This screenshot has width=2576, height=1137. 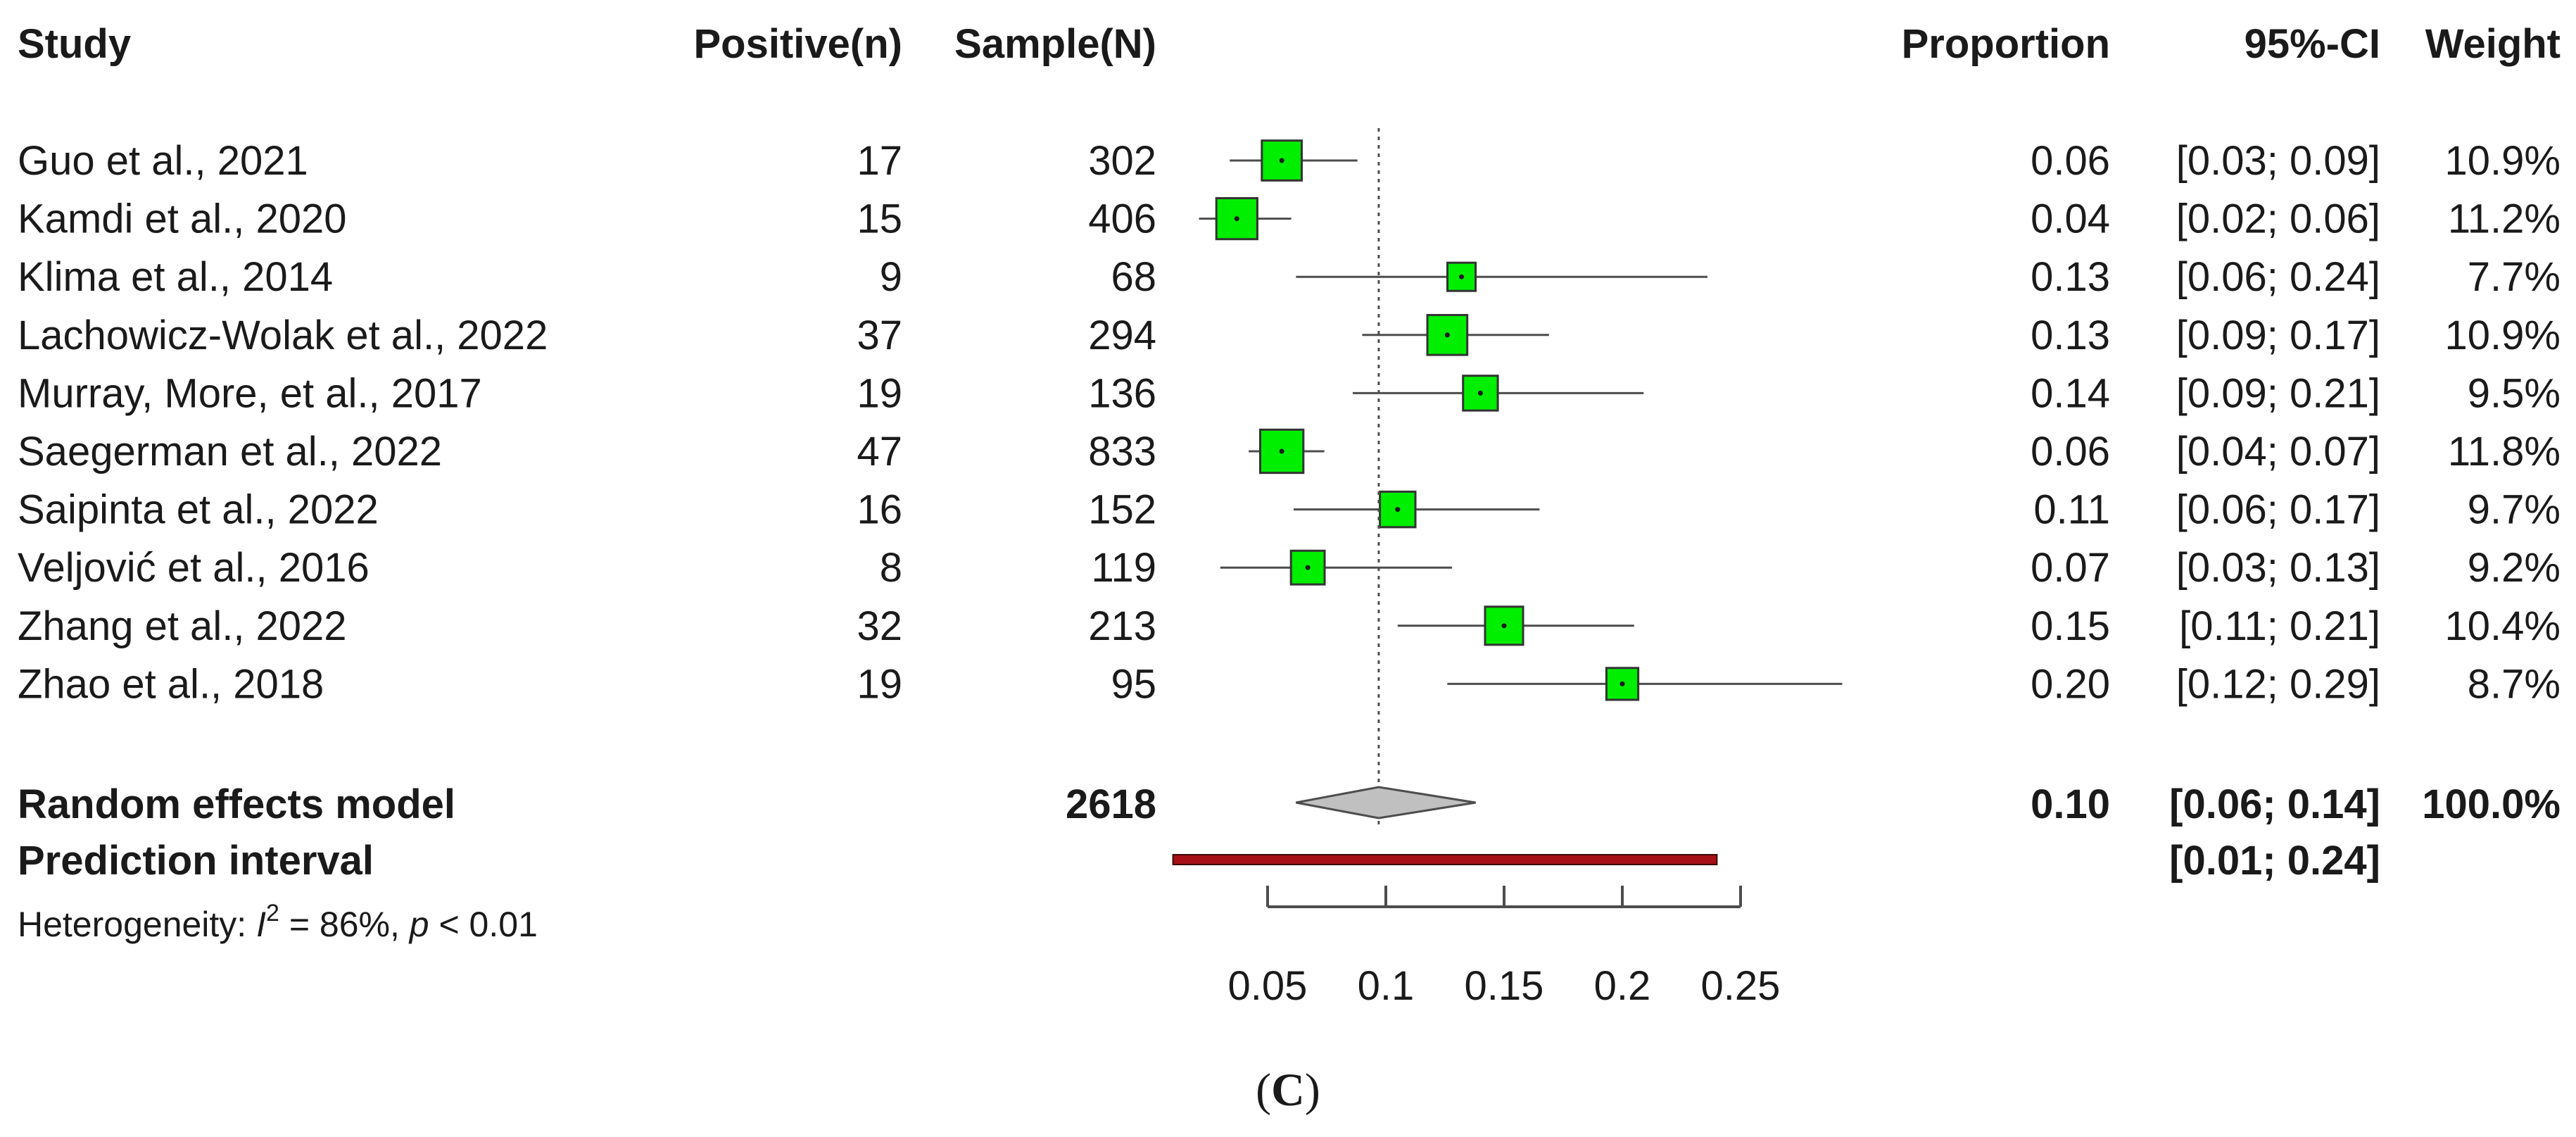 What do you see at coordinates (1055, 44) in the screenshot?
I see `header-sample: Sample(N)` at bounding box center [1055, 44].